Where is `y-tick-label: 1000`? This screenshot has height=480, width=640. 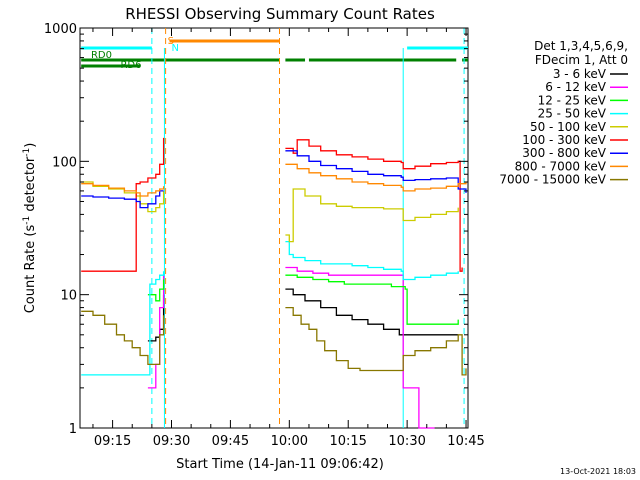 y-tick-label: 1000 is located at coordinates (60, 29).